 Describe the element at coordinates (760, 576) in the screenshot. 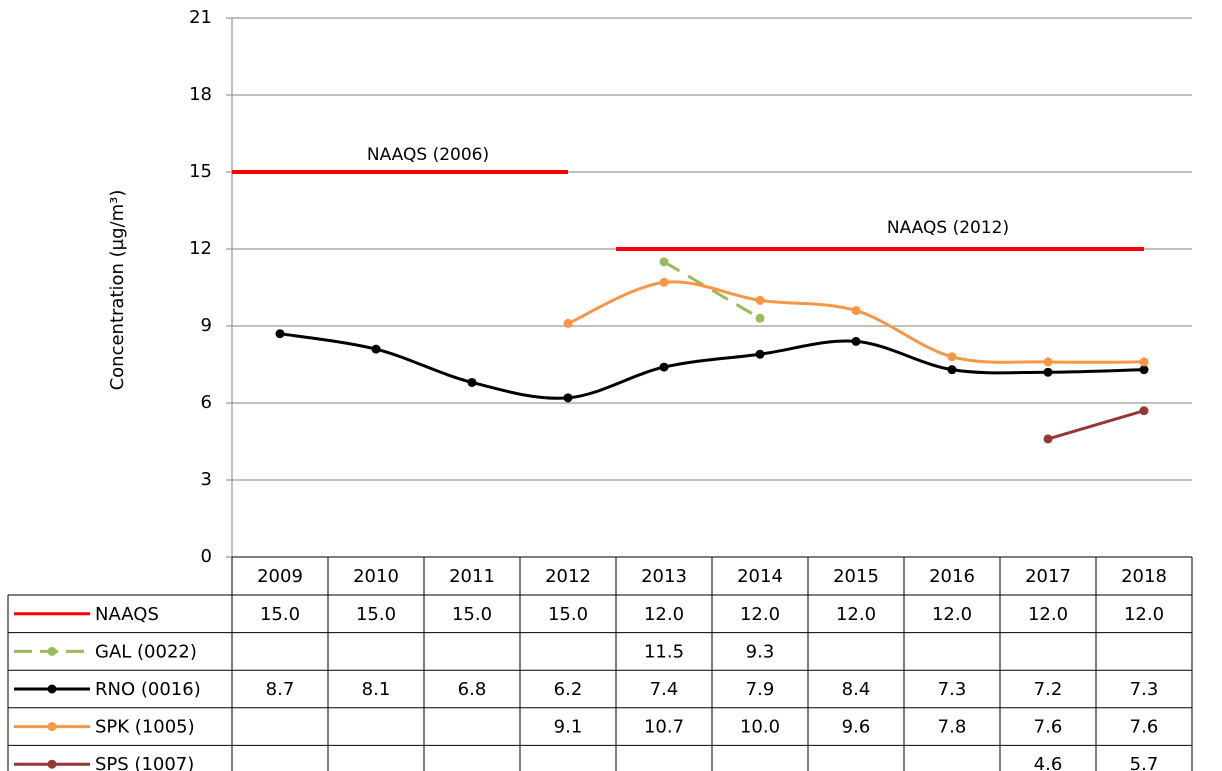

I see `x-tick-label: 2014` at that location.